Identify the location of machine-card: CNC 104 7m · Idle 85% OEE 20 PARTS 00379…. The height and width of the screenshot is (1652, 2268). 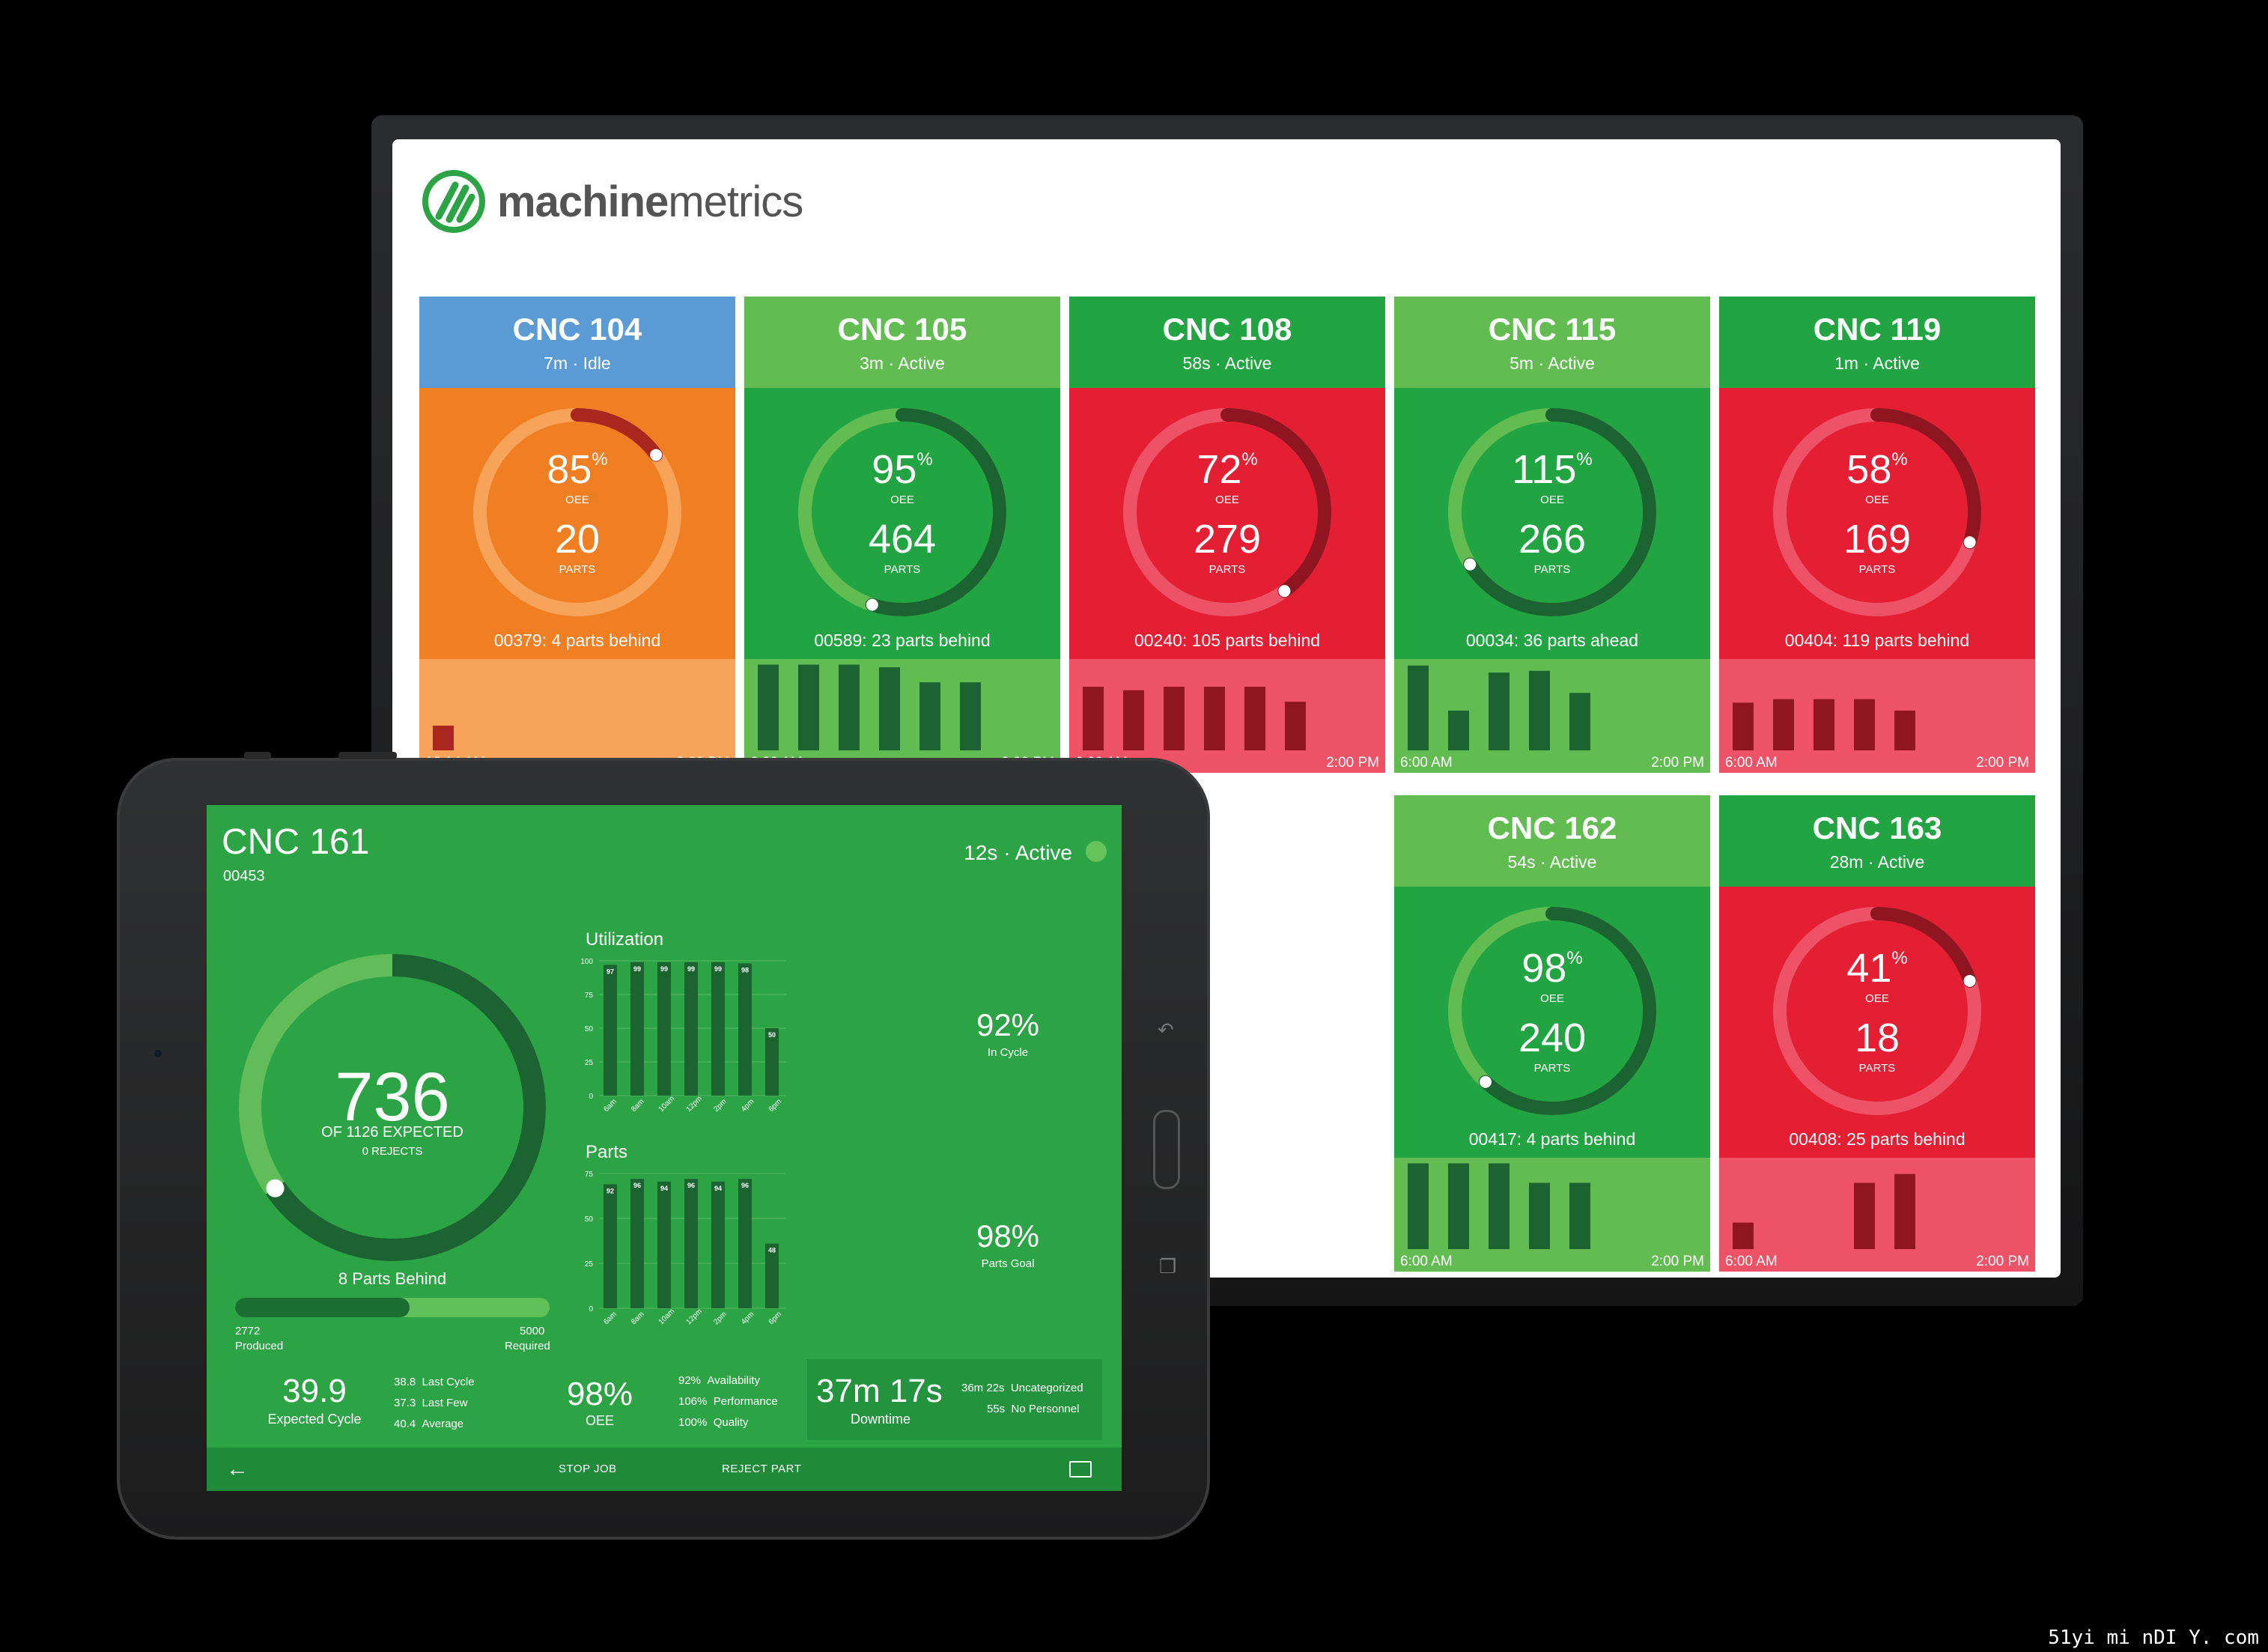
(577, 535).